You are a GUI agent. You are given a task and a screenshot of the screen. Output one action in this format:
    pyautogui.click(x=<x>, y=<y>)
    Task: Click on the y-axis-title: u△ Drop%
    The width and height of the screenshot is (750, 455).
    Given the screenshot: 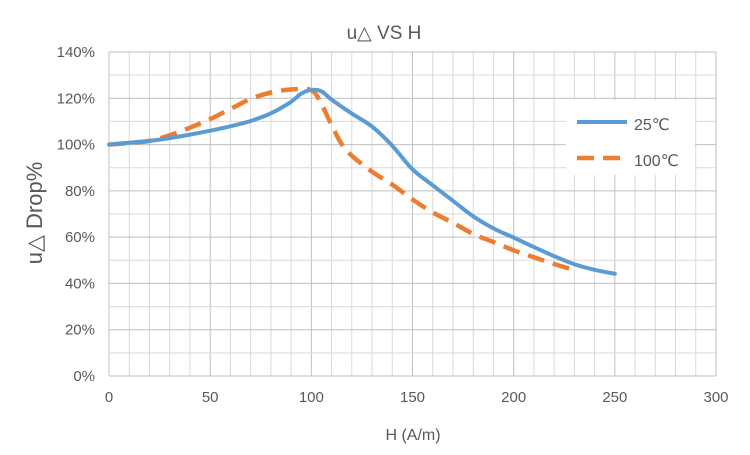 What is the action you would take?
    pyautogui.click(x=34, y=213)
    